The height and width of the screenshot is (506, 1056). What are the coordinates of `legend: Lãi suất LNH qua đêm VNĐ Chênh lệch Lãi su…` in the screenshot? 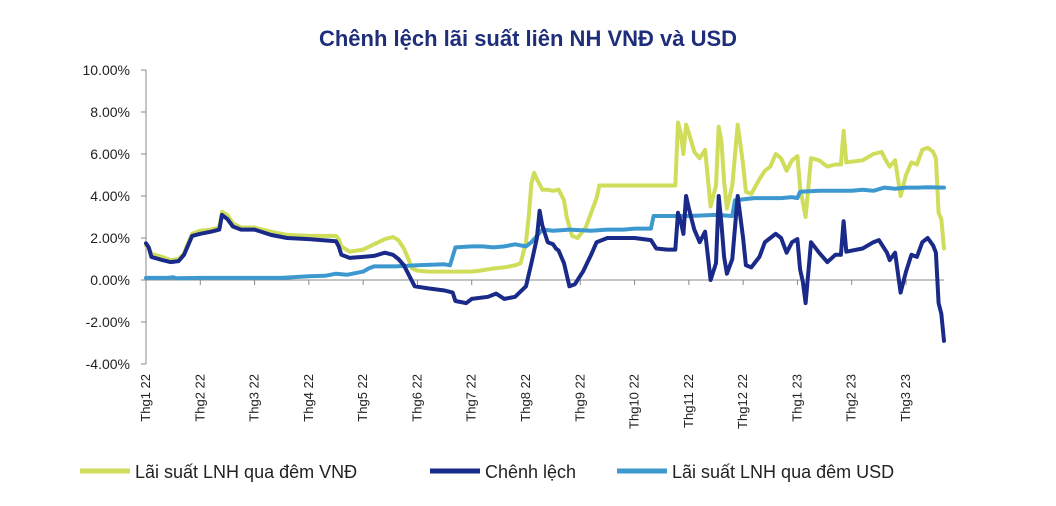 It's located at (487, 472).